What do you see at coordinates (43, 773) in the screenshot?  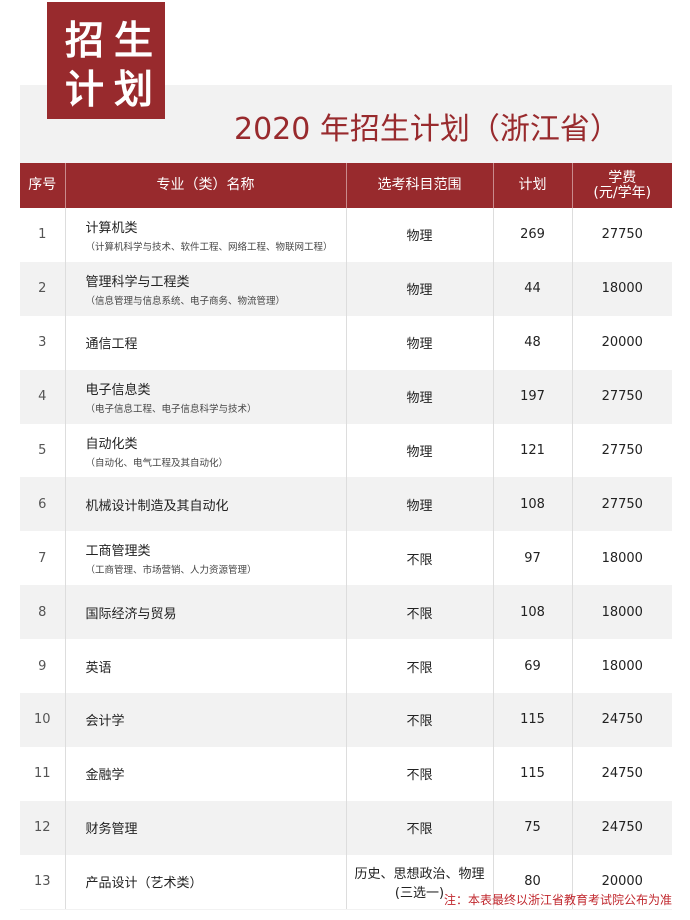 I see `row-index: 11` at bounding box center [43, 773].